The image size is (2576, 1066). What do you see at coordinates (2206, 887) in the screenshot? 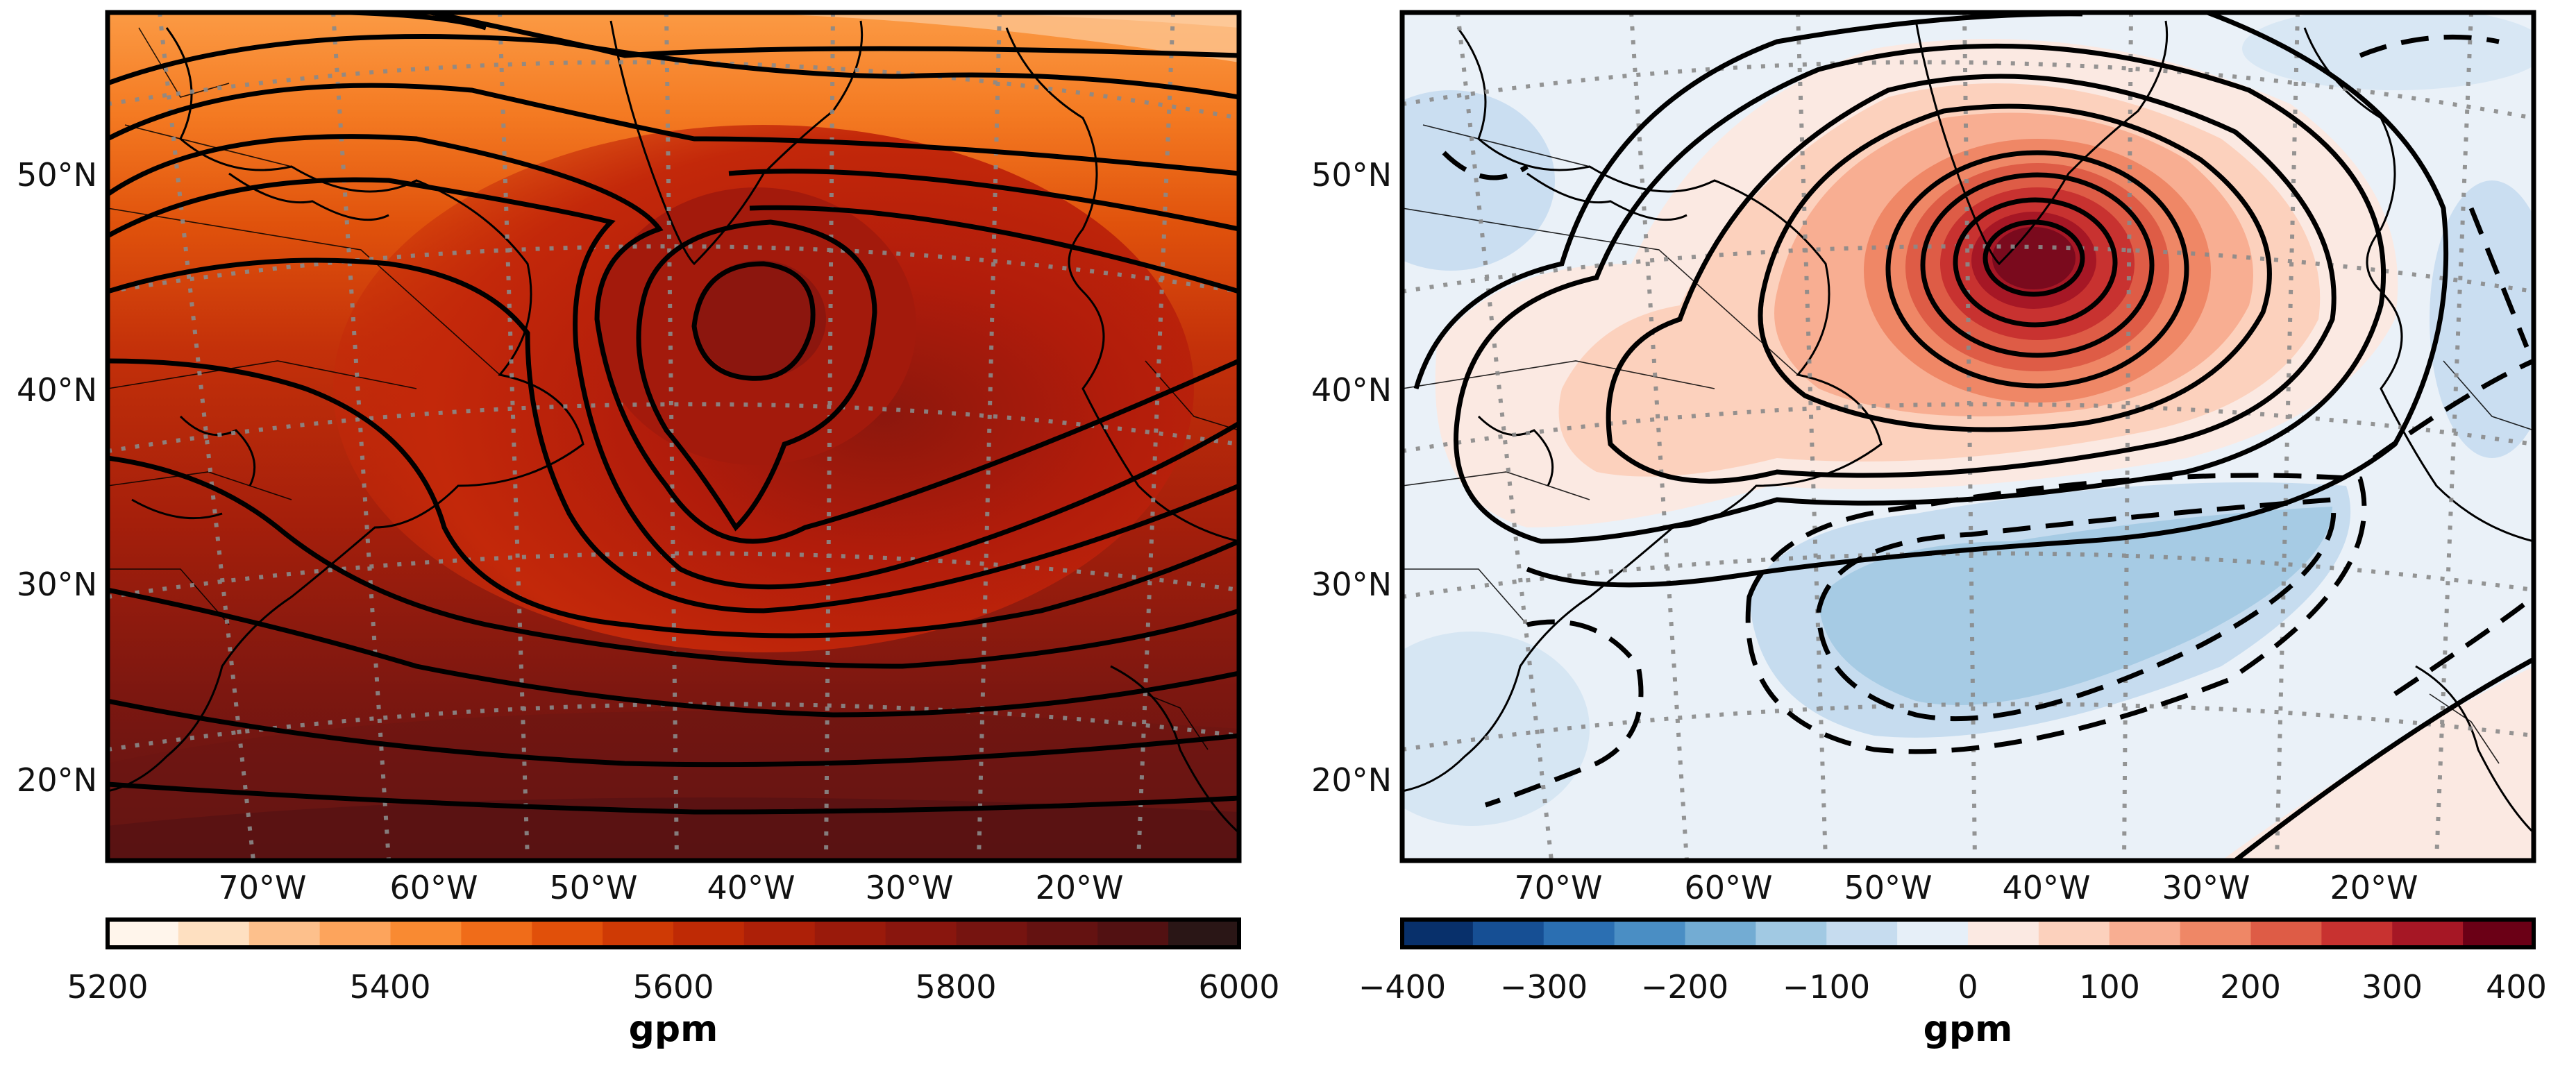
I see `right-lon-label: 30°W` at bounding box center [2206, 887].